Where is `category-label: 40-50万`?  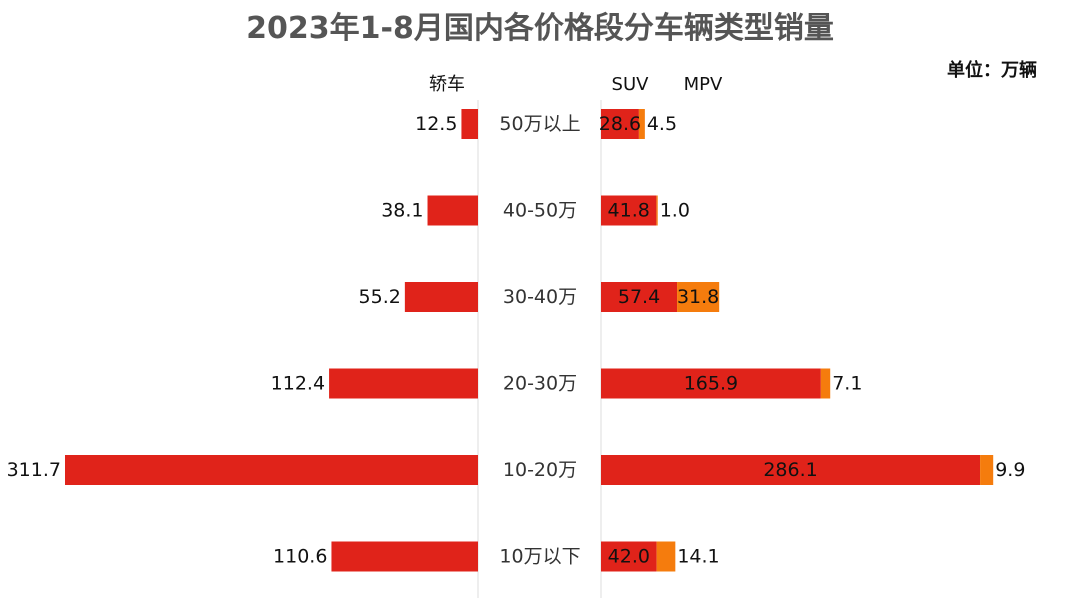 category-label: 40-50万 is located at coordinates (540, 211).